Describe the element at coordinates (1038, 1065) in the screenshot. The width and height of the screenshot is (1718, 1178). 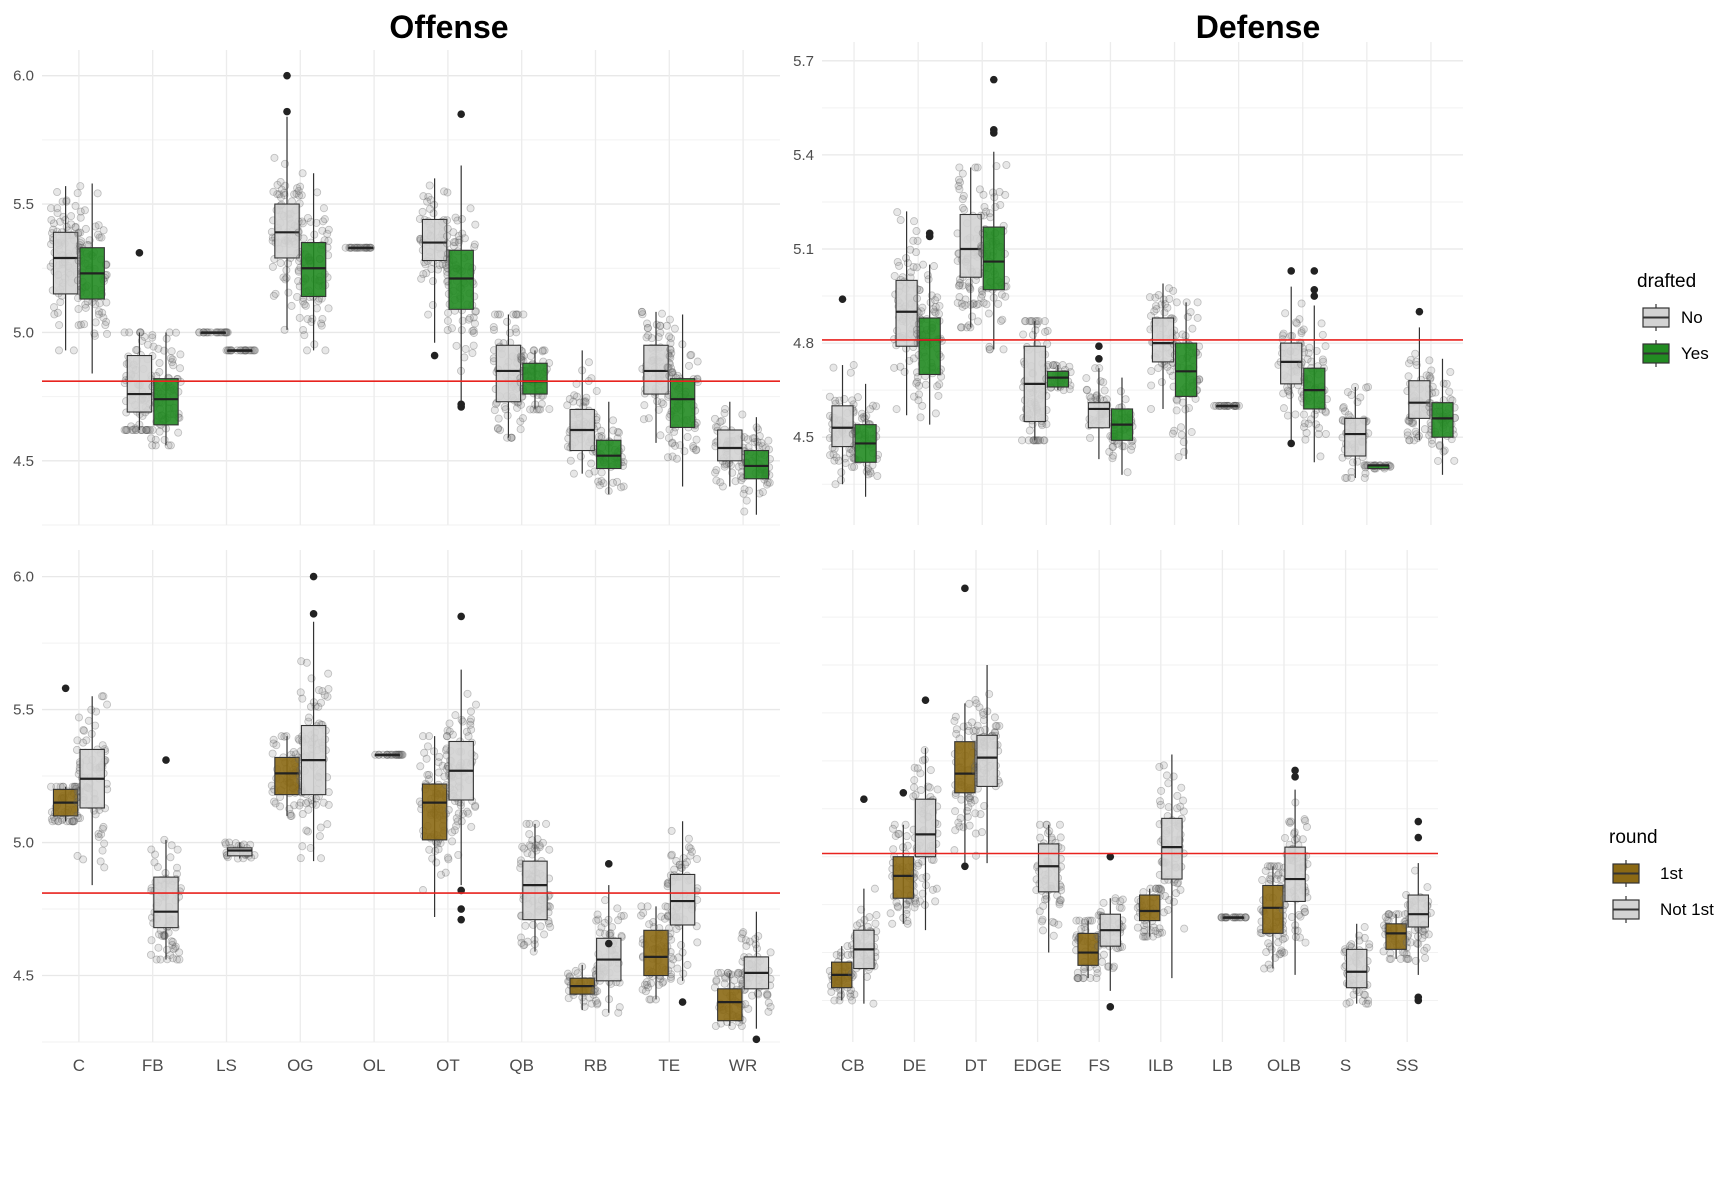
I see `x-tick-label: EDGE` at that location.